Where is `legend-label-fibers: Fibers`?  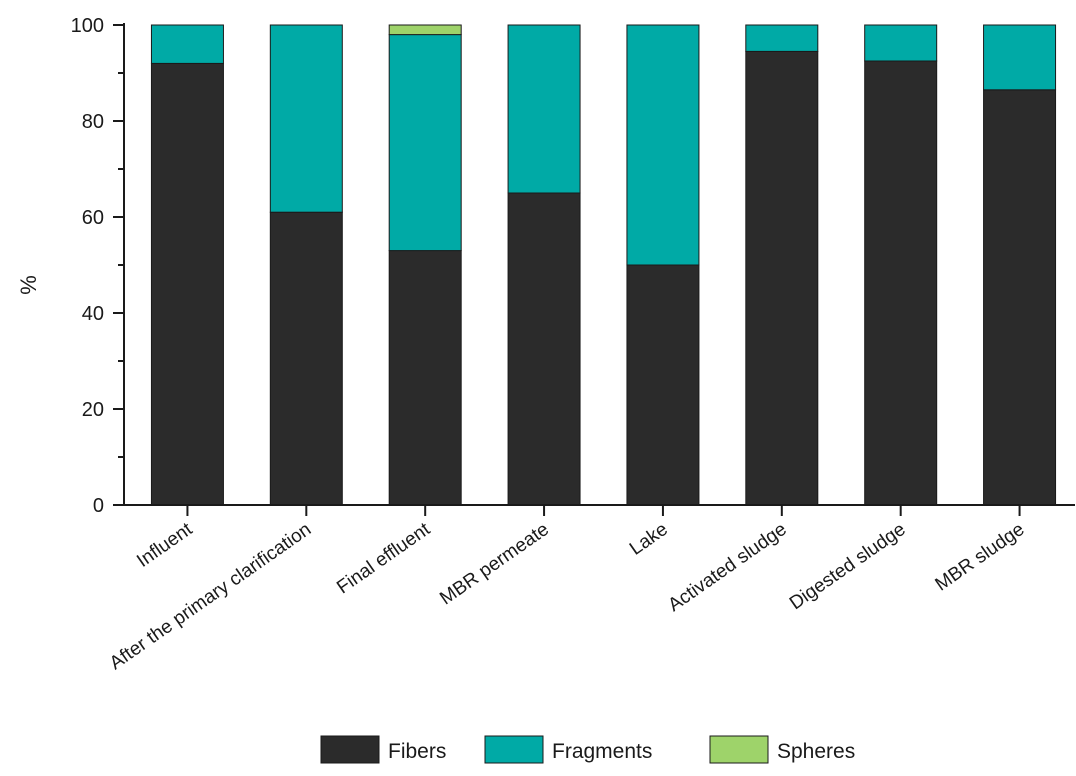 legend-label-fibers: Fibers is located at coordinates (417, 751).